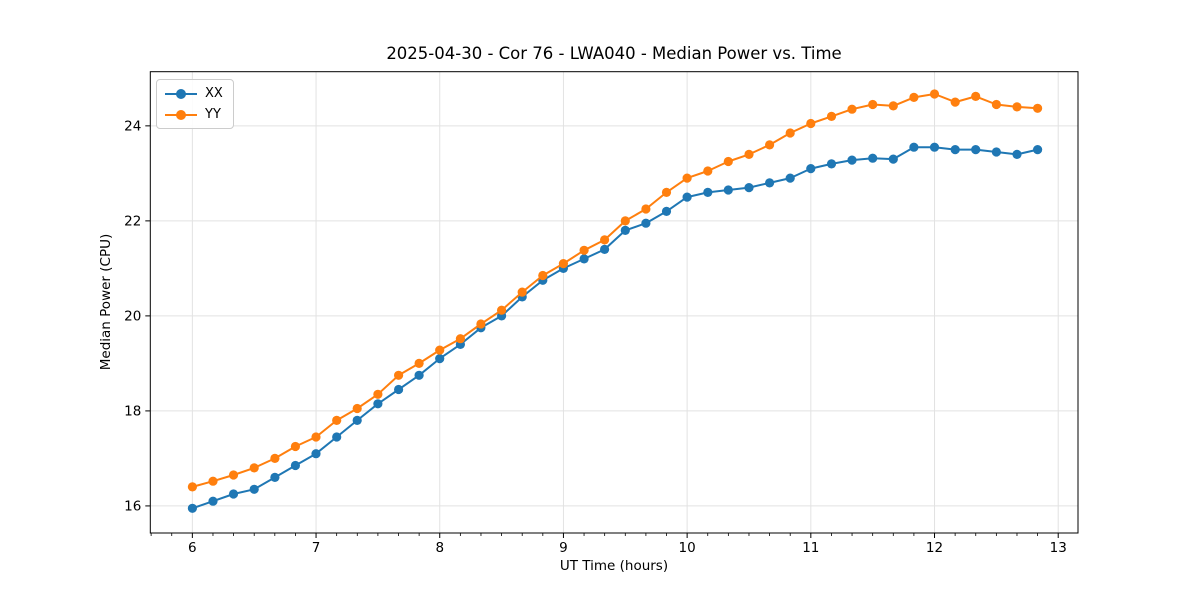  What do you see at coordinates (132, 127) in the screenshot?
I see `y-tick-label: 24` at bounding box center [132, 127].